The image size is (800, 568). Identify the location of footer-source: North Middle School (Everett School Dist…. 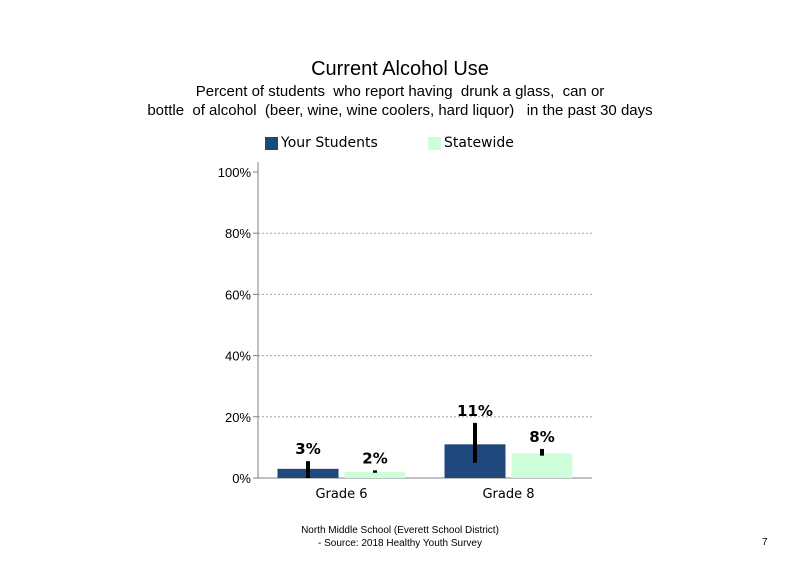
(400, 537).